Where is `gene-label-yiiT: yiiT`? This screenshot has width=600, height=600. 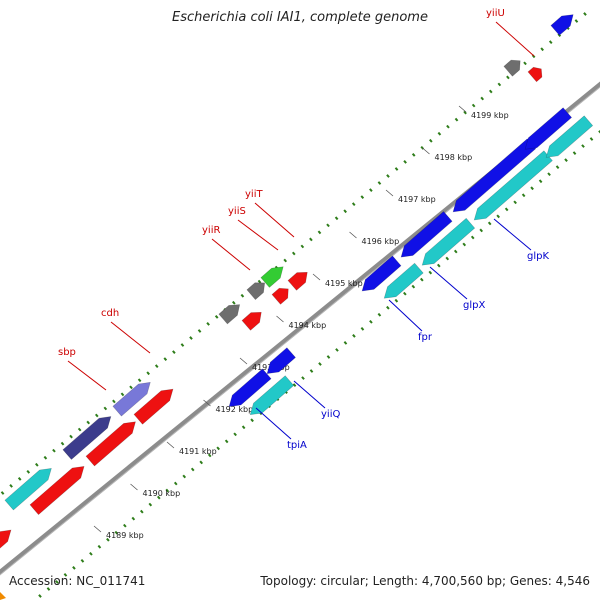
gene-label-yiiT: yiiT is located at coordinates (254, 194).